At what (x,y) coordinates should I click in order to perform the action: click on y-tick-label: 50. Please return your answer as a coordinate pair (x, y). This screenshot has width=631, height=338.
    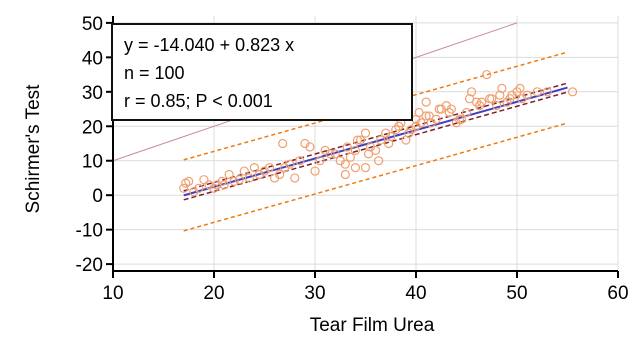
    Looking at the image, I should click on (92, 24).